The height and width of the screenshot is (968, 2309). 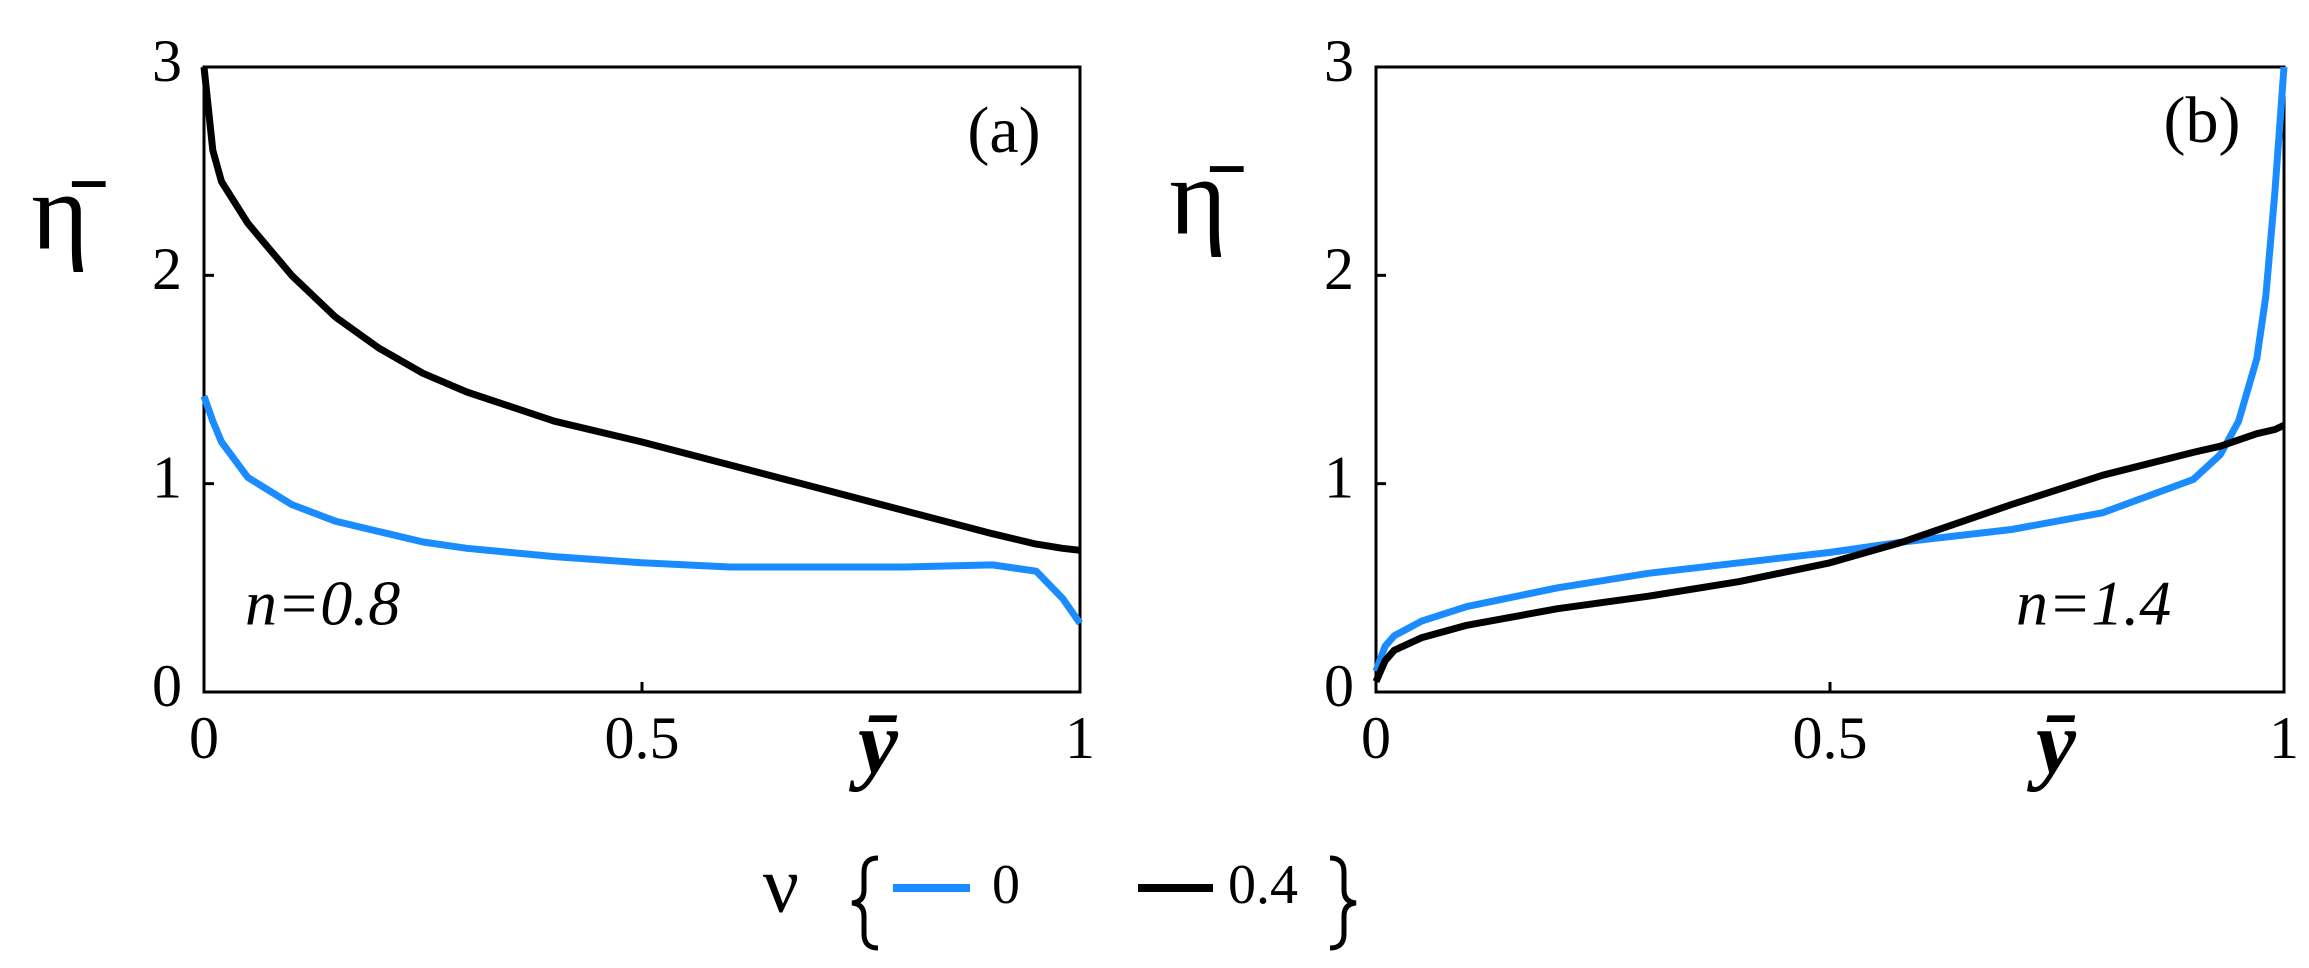 What do you see at coordinates (1343, 903) in the screenshot?
I see `legend-brace-right` at bounding box center [1343, 903].